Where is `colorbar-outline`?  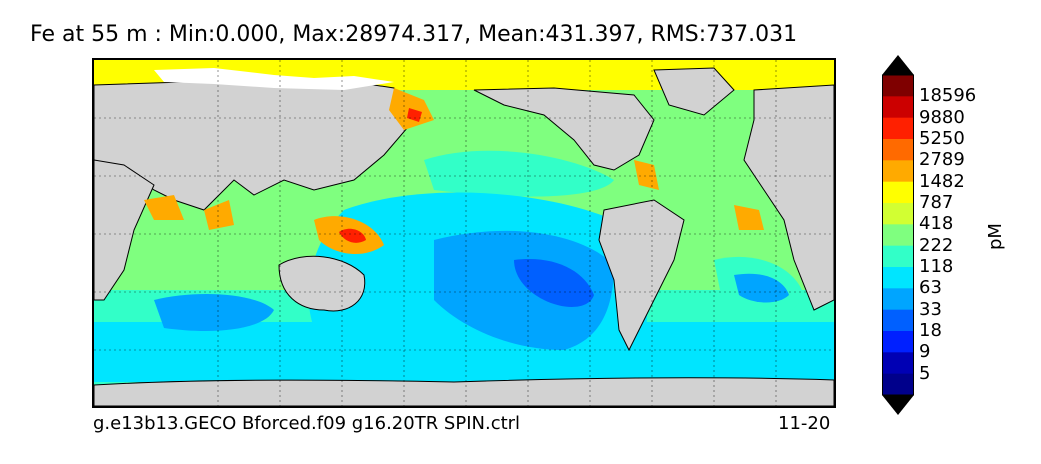
colorbar-outline is located at coordinates (898, 235).